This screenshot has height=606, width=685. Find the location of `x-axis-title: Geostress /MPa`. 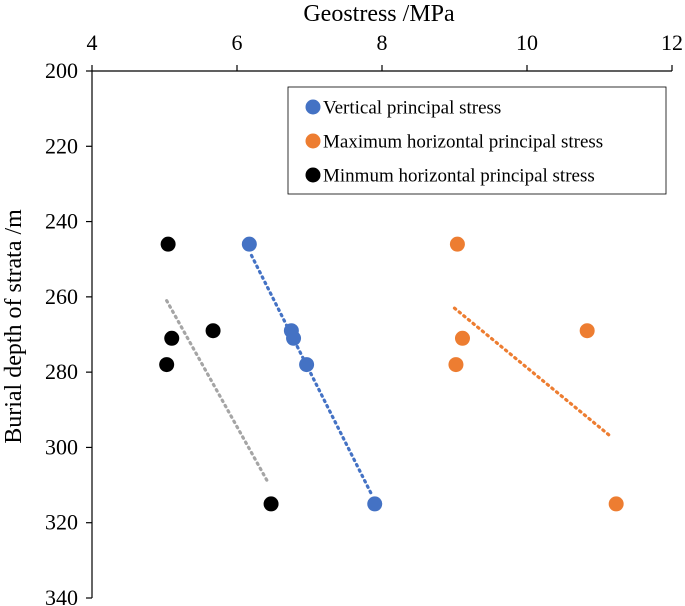

x-axis-title: Geostress /MPa is located at coordinates (379, 14).